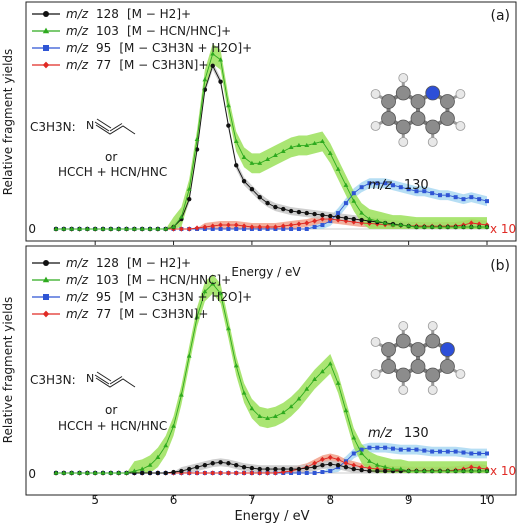 Image resolution: width=520 pixels, height=527 pixels. Describe the element at coordinates (46, 263) in the screenshot. I see `legend-marker-m128-b` at that location.